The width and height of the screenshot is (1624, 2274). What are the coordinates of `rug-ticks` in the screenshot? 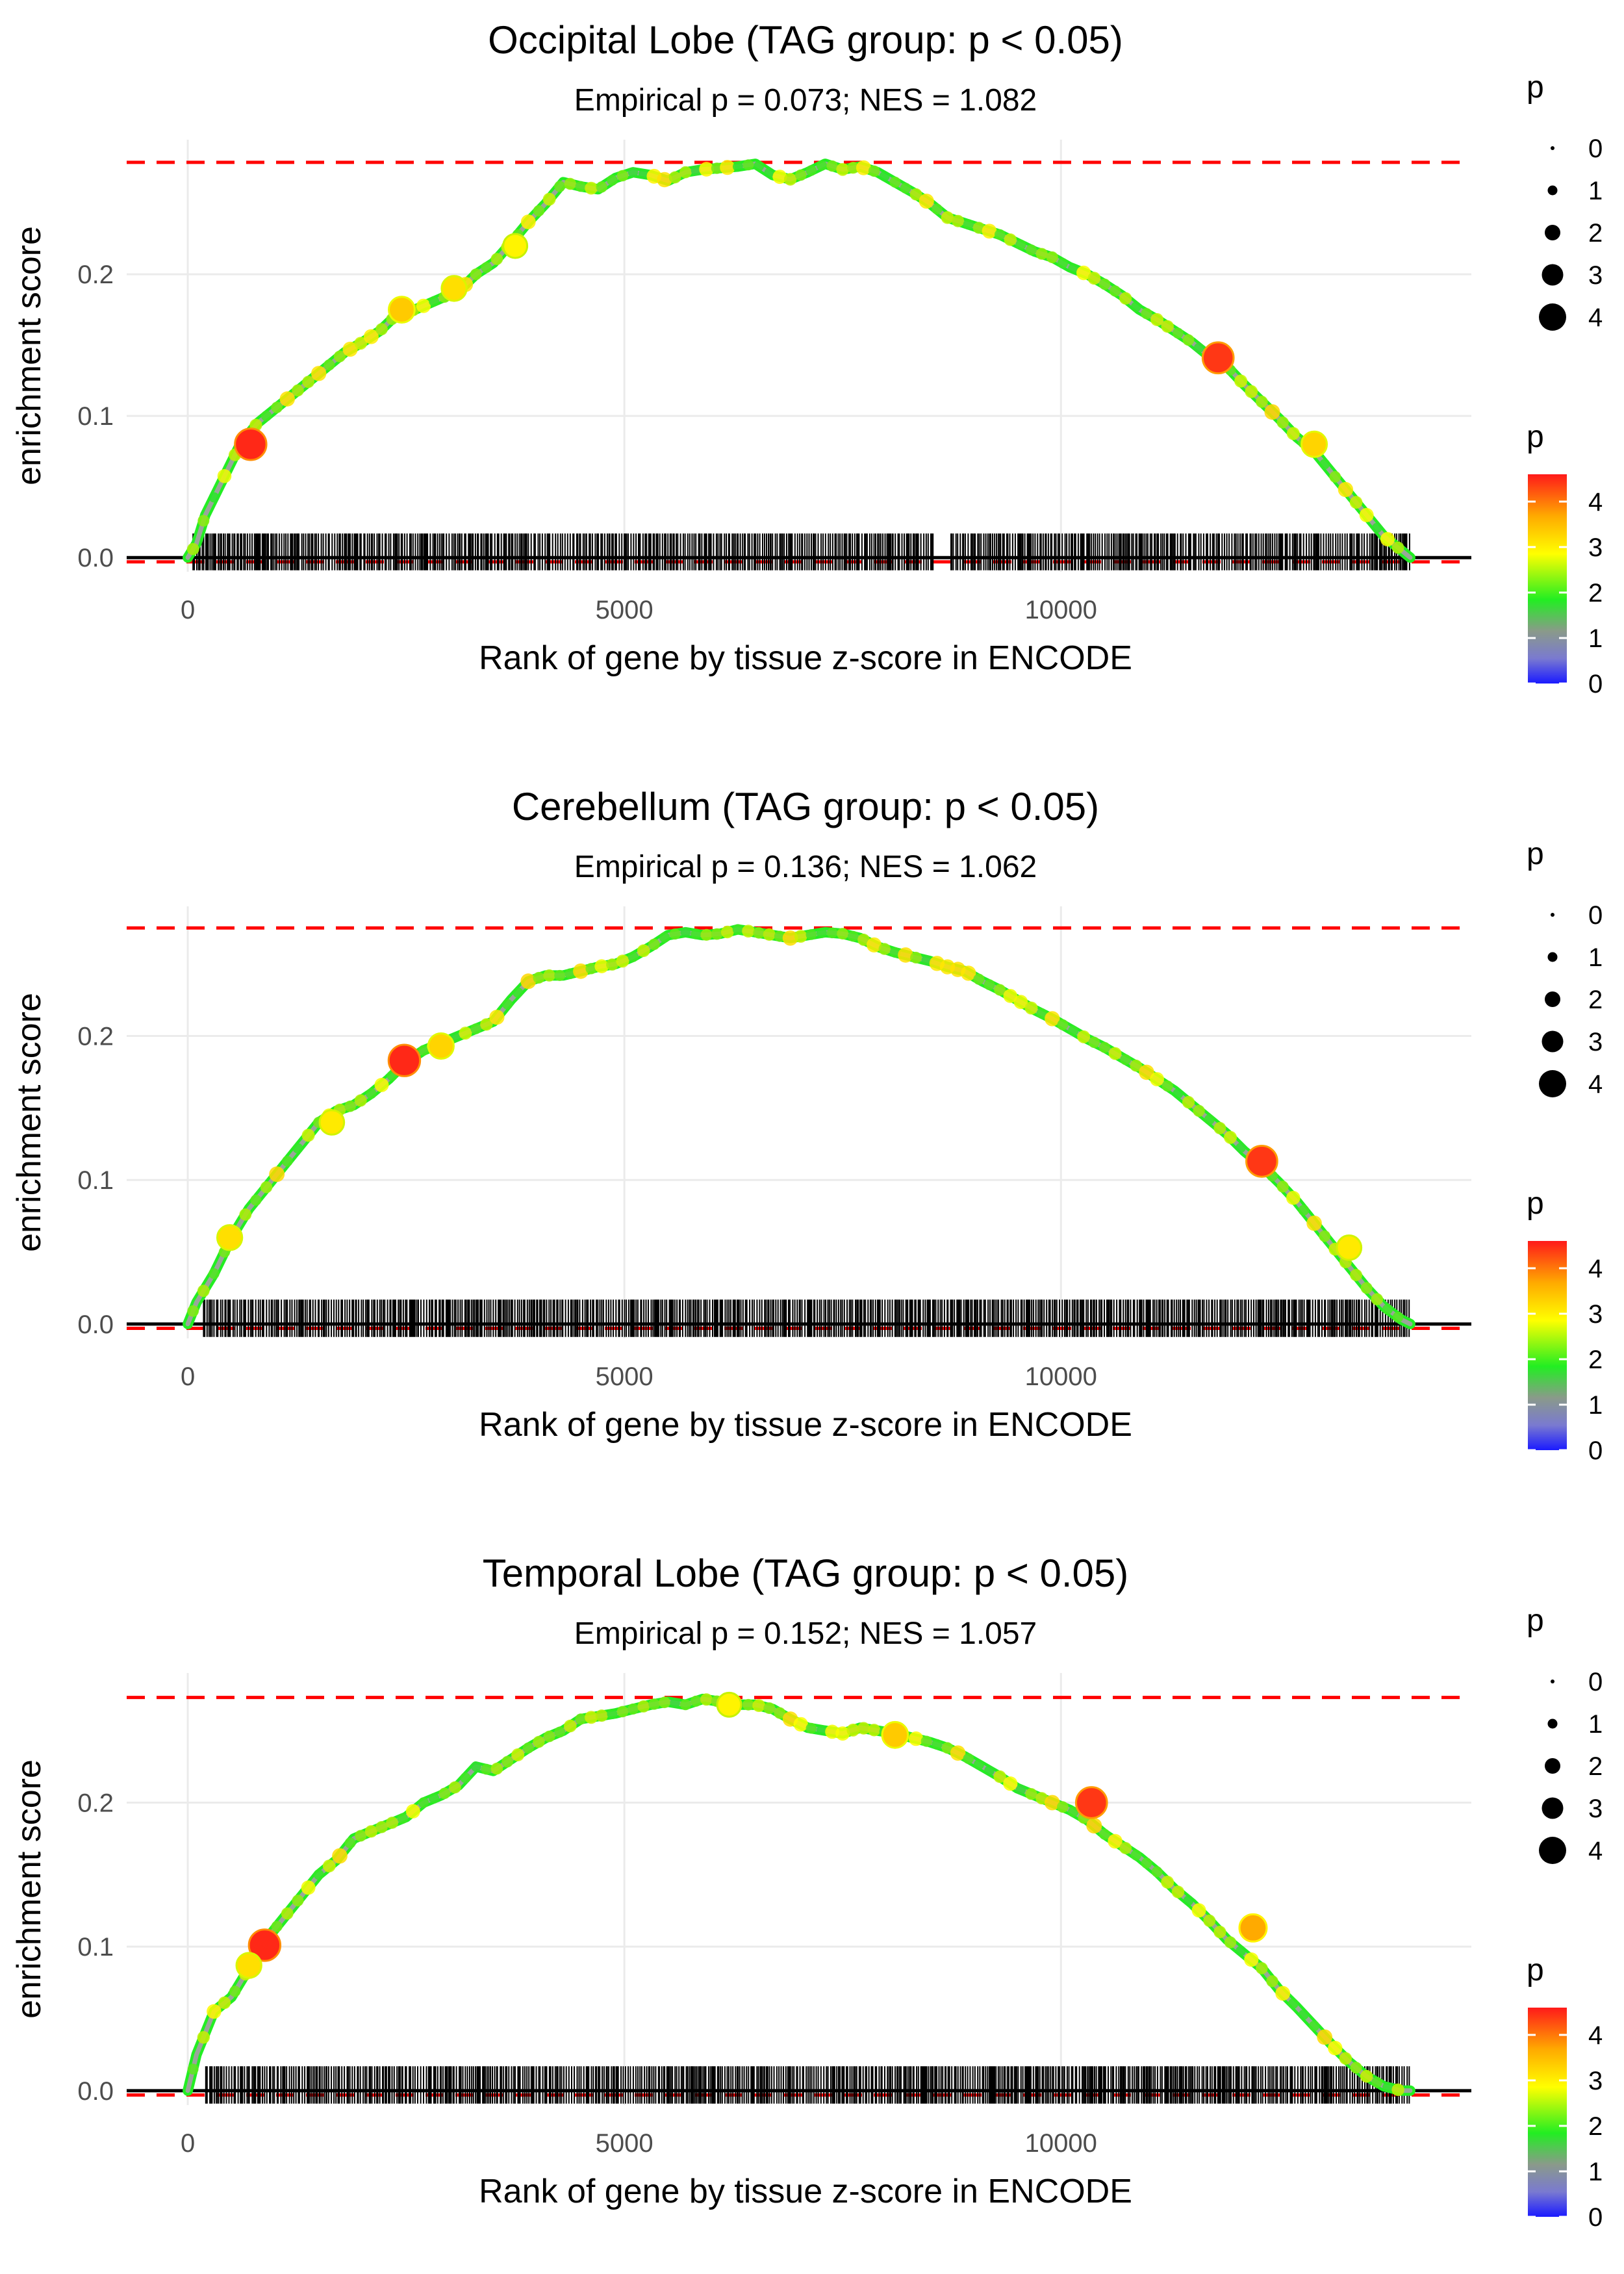 It's located at (807, 2085).